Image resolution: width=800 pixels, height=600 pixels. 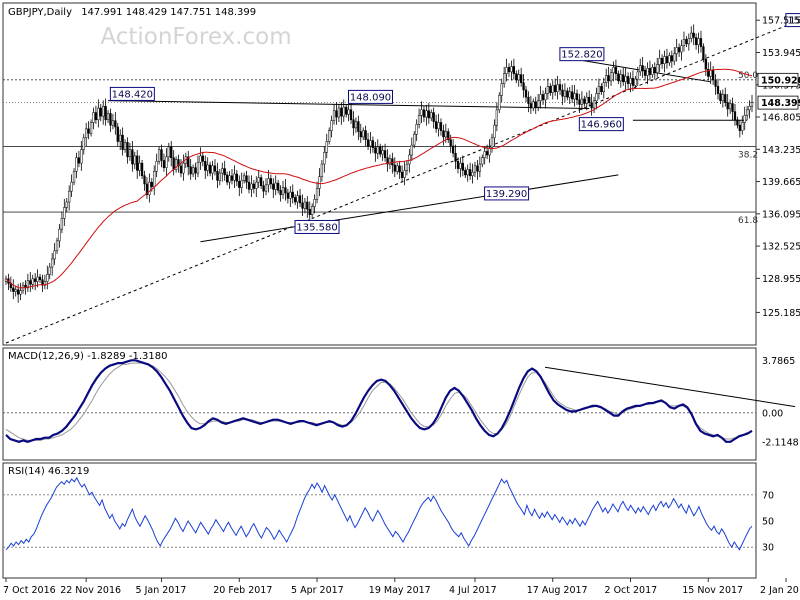 What do you see at coordinates (379, 521) in the screenshot?
I see `rsi-levels` at bounding box center [379, 521].